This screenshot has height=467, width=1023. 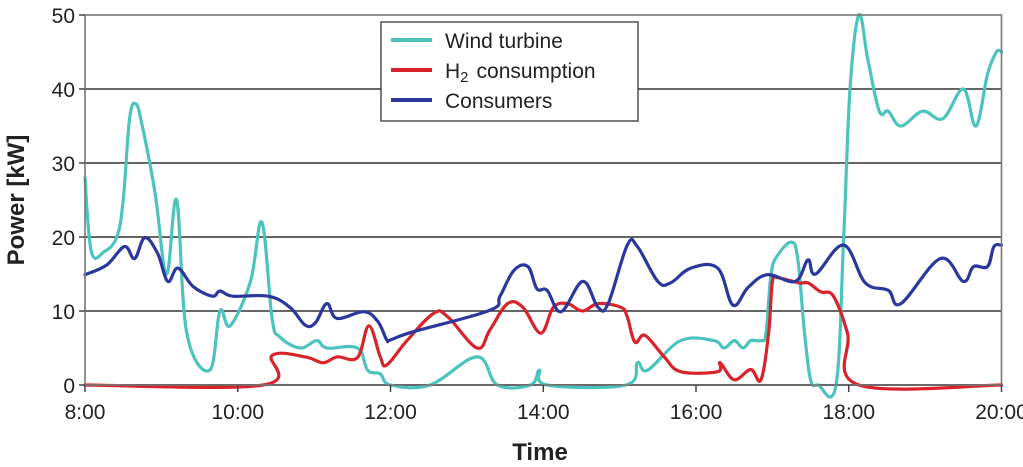 What do you see at coordinates (464, 77) in the screenshot?
I see `legend-subscript: 2` at bounding box center [464, 77].